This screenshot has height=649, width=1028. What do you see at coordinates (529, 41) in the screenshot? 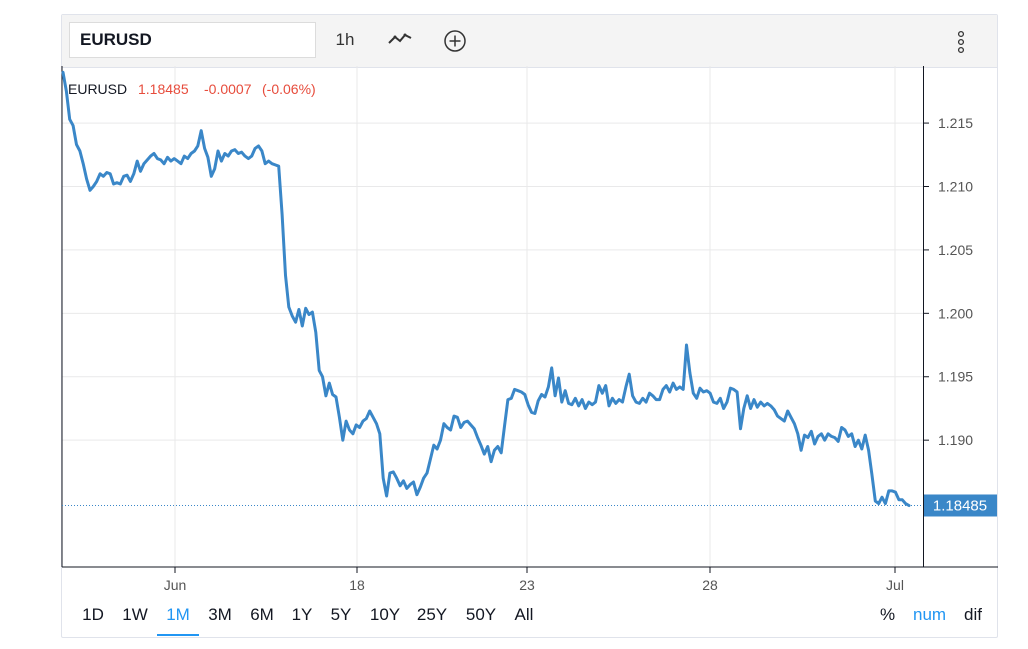
I see `chart-toolbar: 1h` at bounding box center [529, 41].